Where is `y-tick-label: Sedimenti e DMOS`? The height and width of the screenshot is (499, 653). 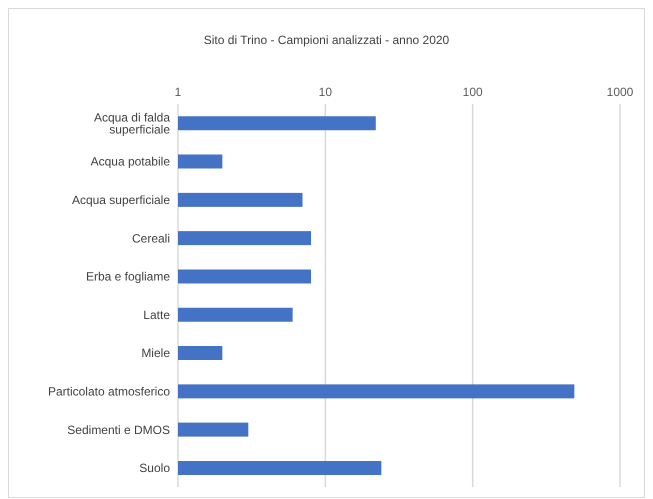 y-tick-label: Sedimenti e DMOS is located at coordinates (118, 429).